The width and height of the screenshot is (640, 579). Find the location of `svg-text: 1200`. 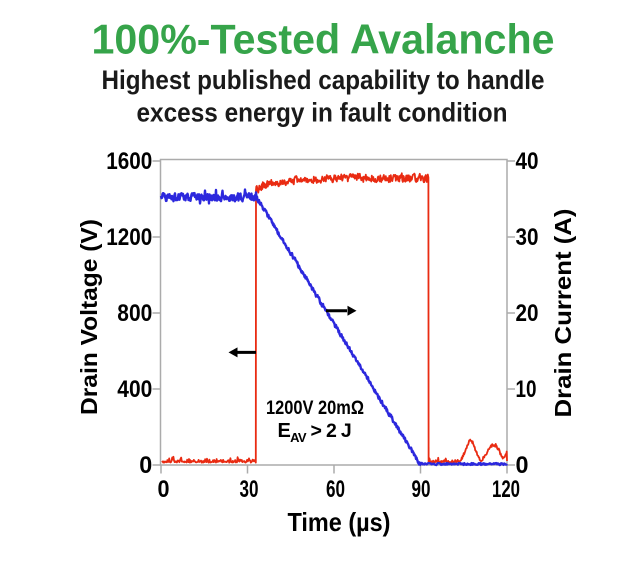

svg-text: 1200 is located at coordinates (129, 237).